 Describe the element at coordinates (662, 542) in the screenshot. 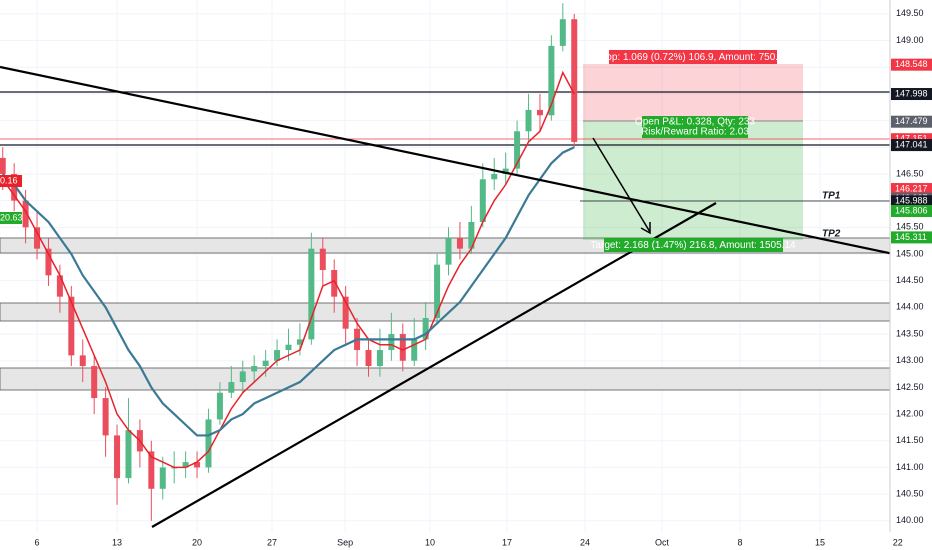

I see `x-tick-label: Oct` at that location.